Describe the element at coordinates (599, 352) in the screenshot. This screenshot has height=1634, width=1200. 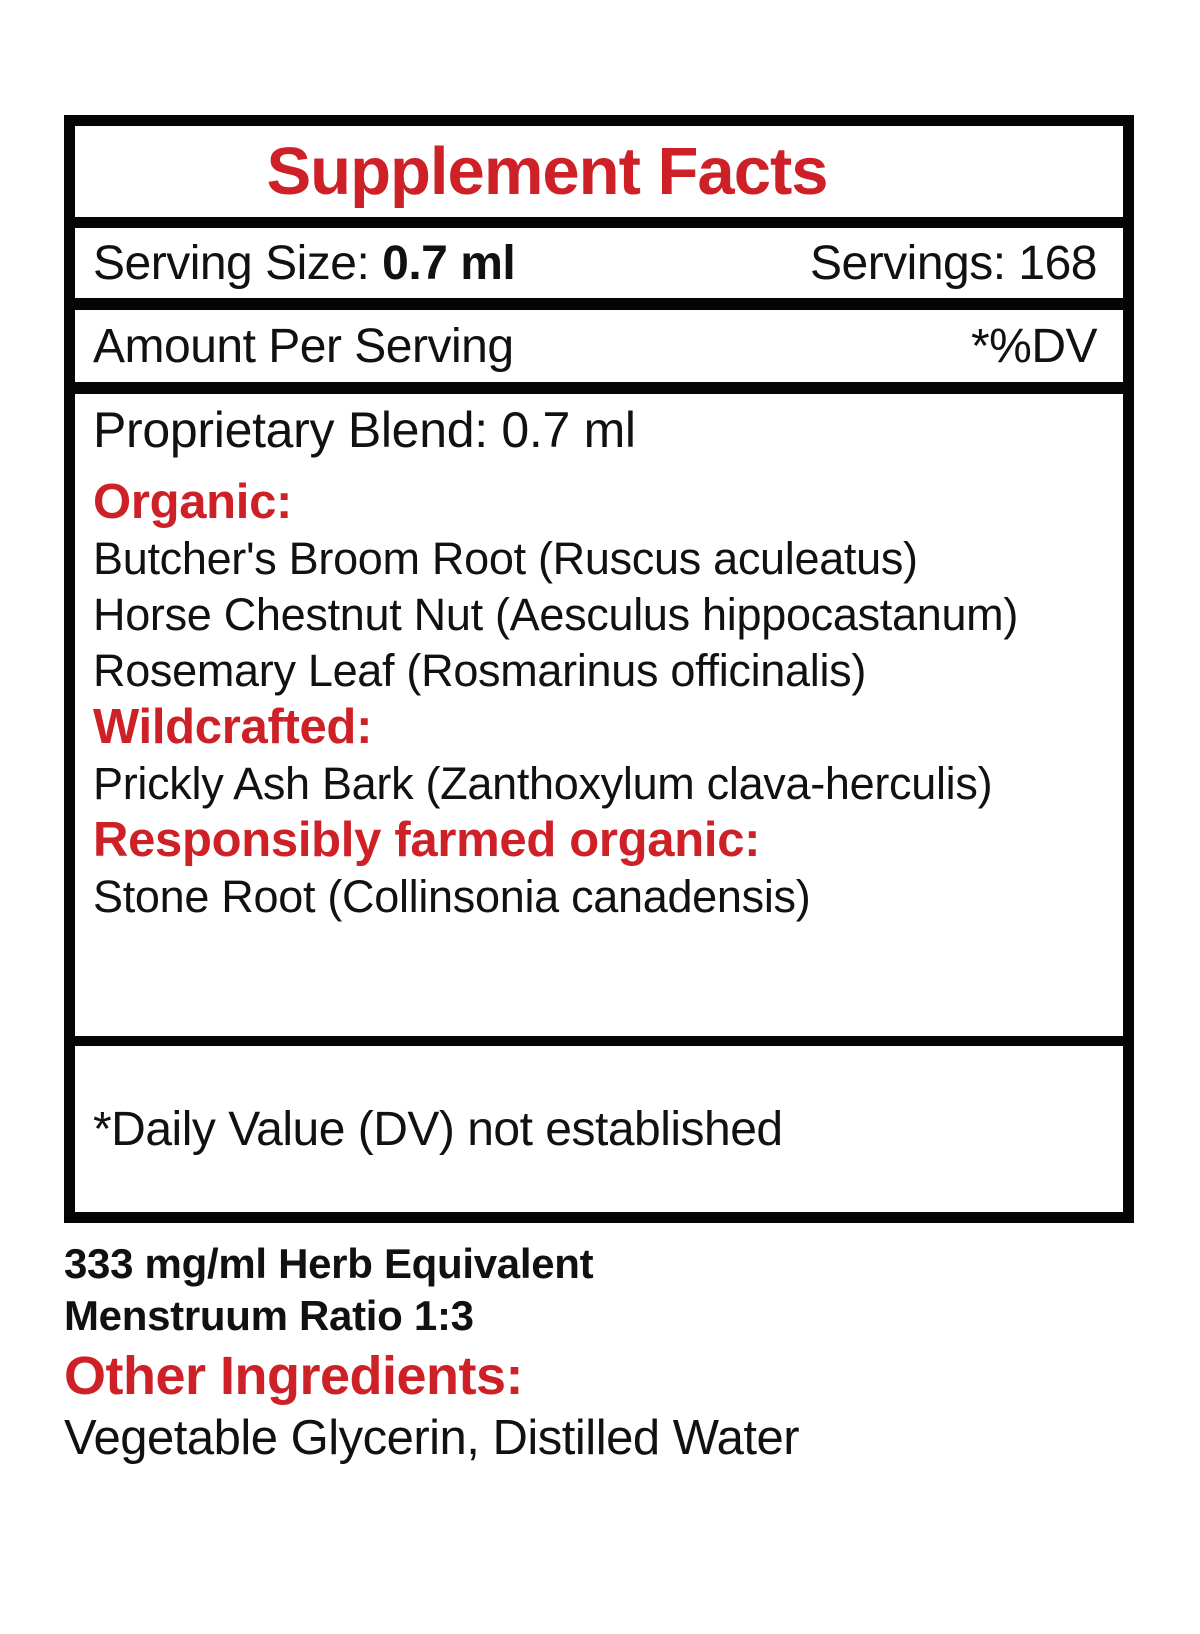
I see `amount-per-serving-row: Amount Per Serving *%DV` at that location.